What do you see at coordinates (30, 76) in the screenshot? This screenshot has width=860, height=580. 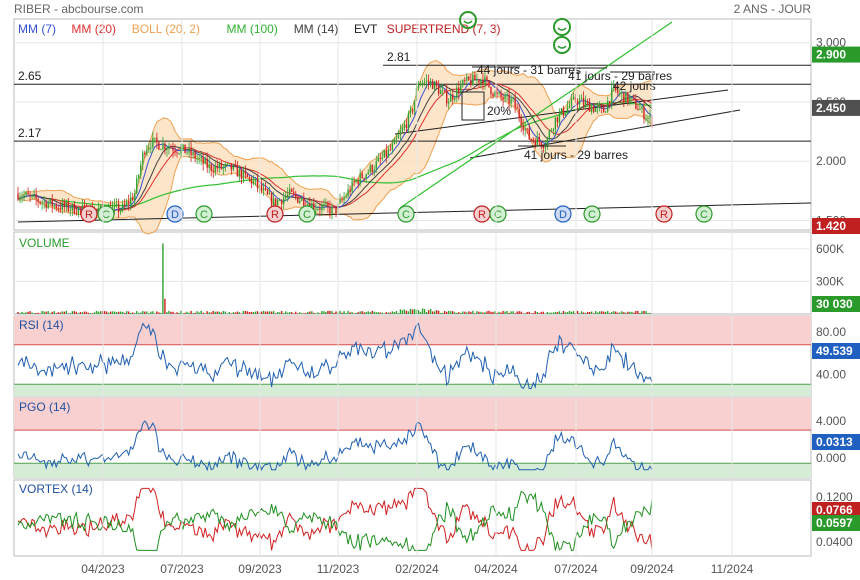 I see `level-label: 2.65` at bounding box center [30, 76].